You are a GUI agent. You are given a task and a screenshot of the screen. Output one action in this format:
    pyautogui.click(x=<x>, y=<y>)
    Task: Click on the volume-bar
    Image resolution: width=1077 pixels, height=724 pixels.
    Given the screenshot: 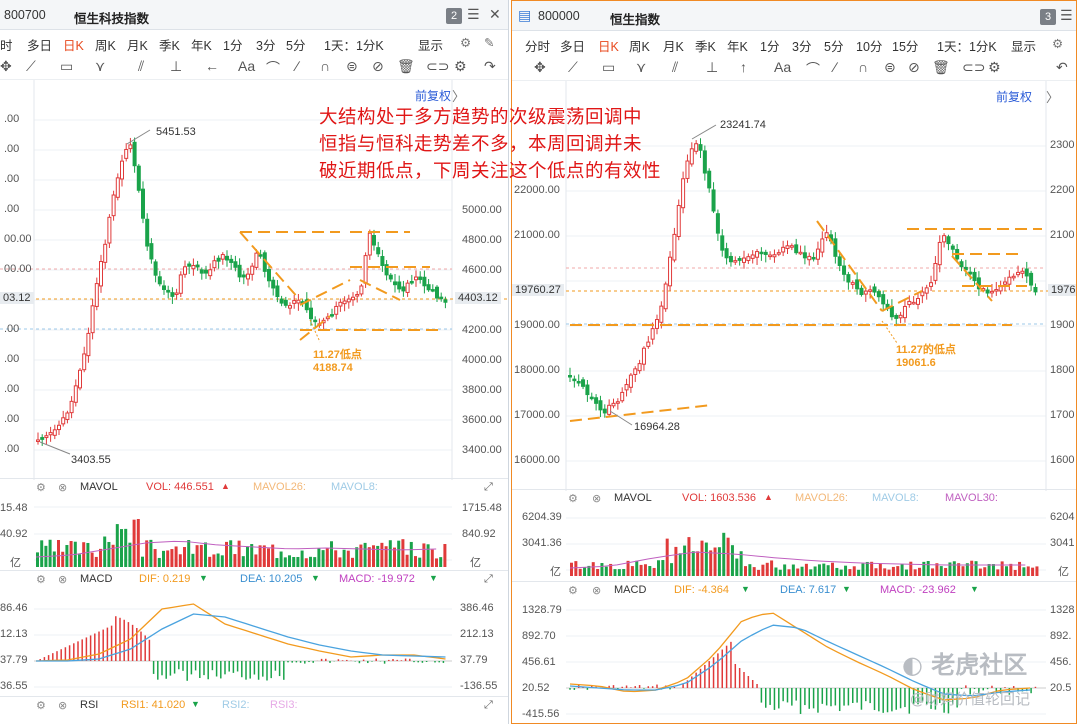 What is the action you would take?
    pyautogui.click(x=100, y=557)
    